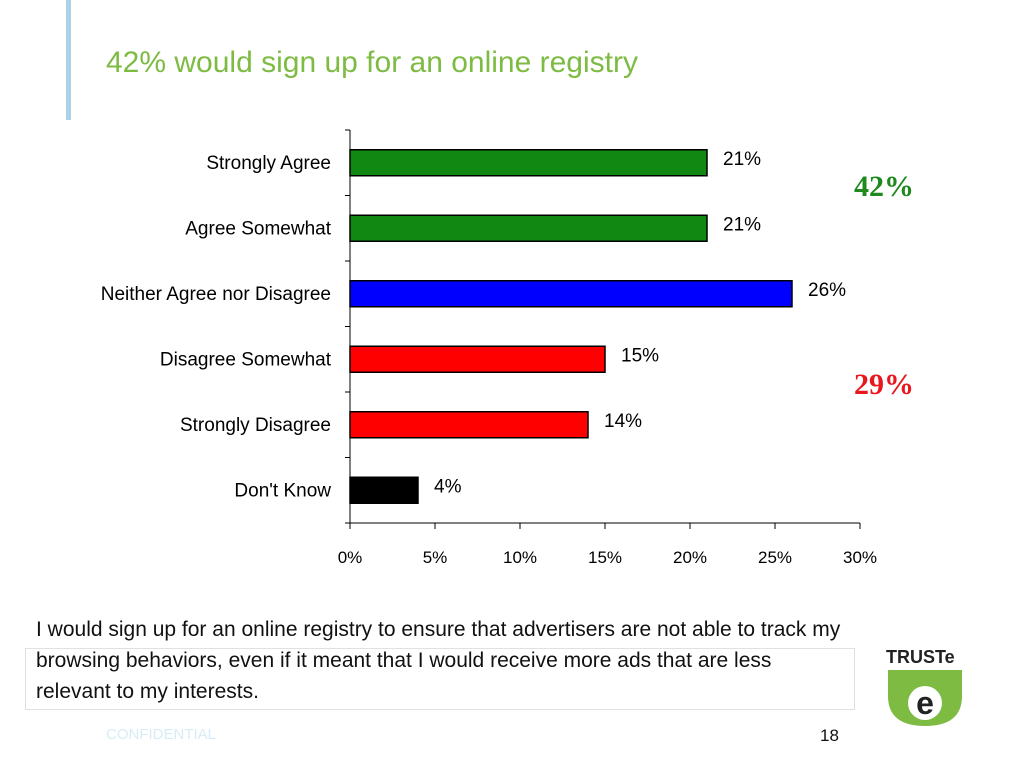  I want to click on truste-logo: TRUSTe e, so click(924, 687).